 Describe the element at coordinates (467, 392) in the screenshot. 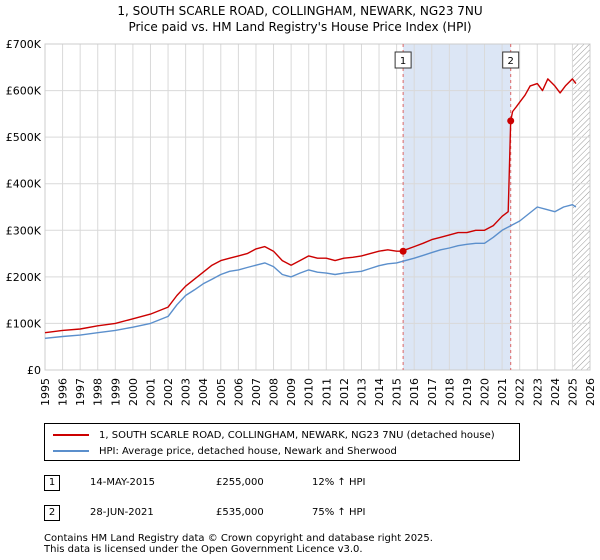

I see `x-tick-label: 2019` at that location.